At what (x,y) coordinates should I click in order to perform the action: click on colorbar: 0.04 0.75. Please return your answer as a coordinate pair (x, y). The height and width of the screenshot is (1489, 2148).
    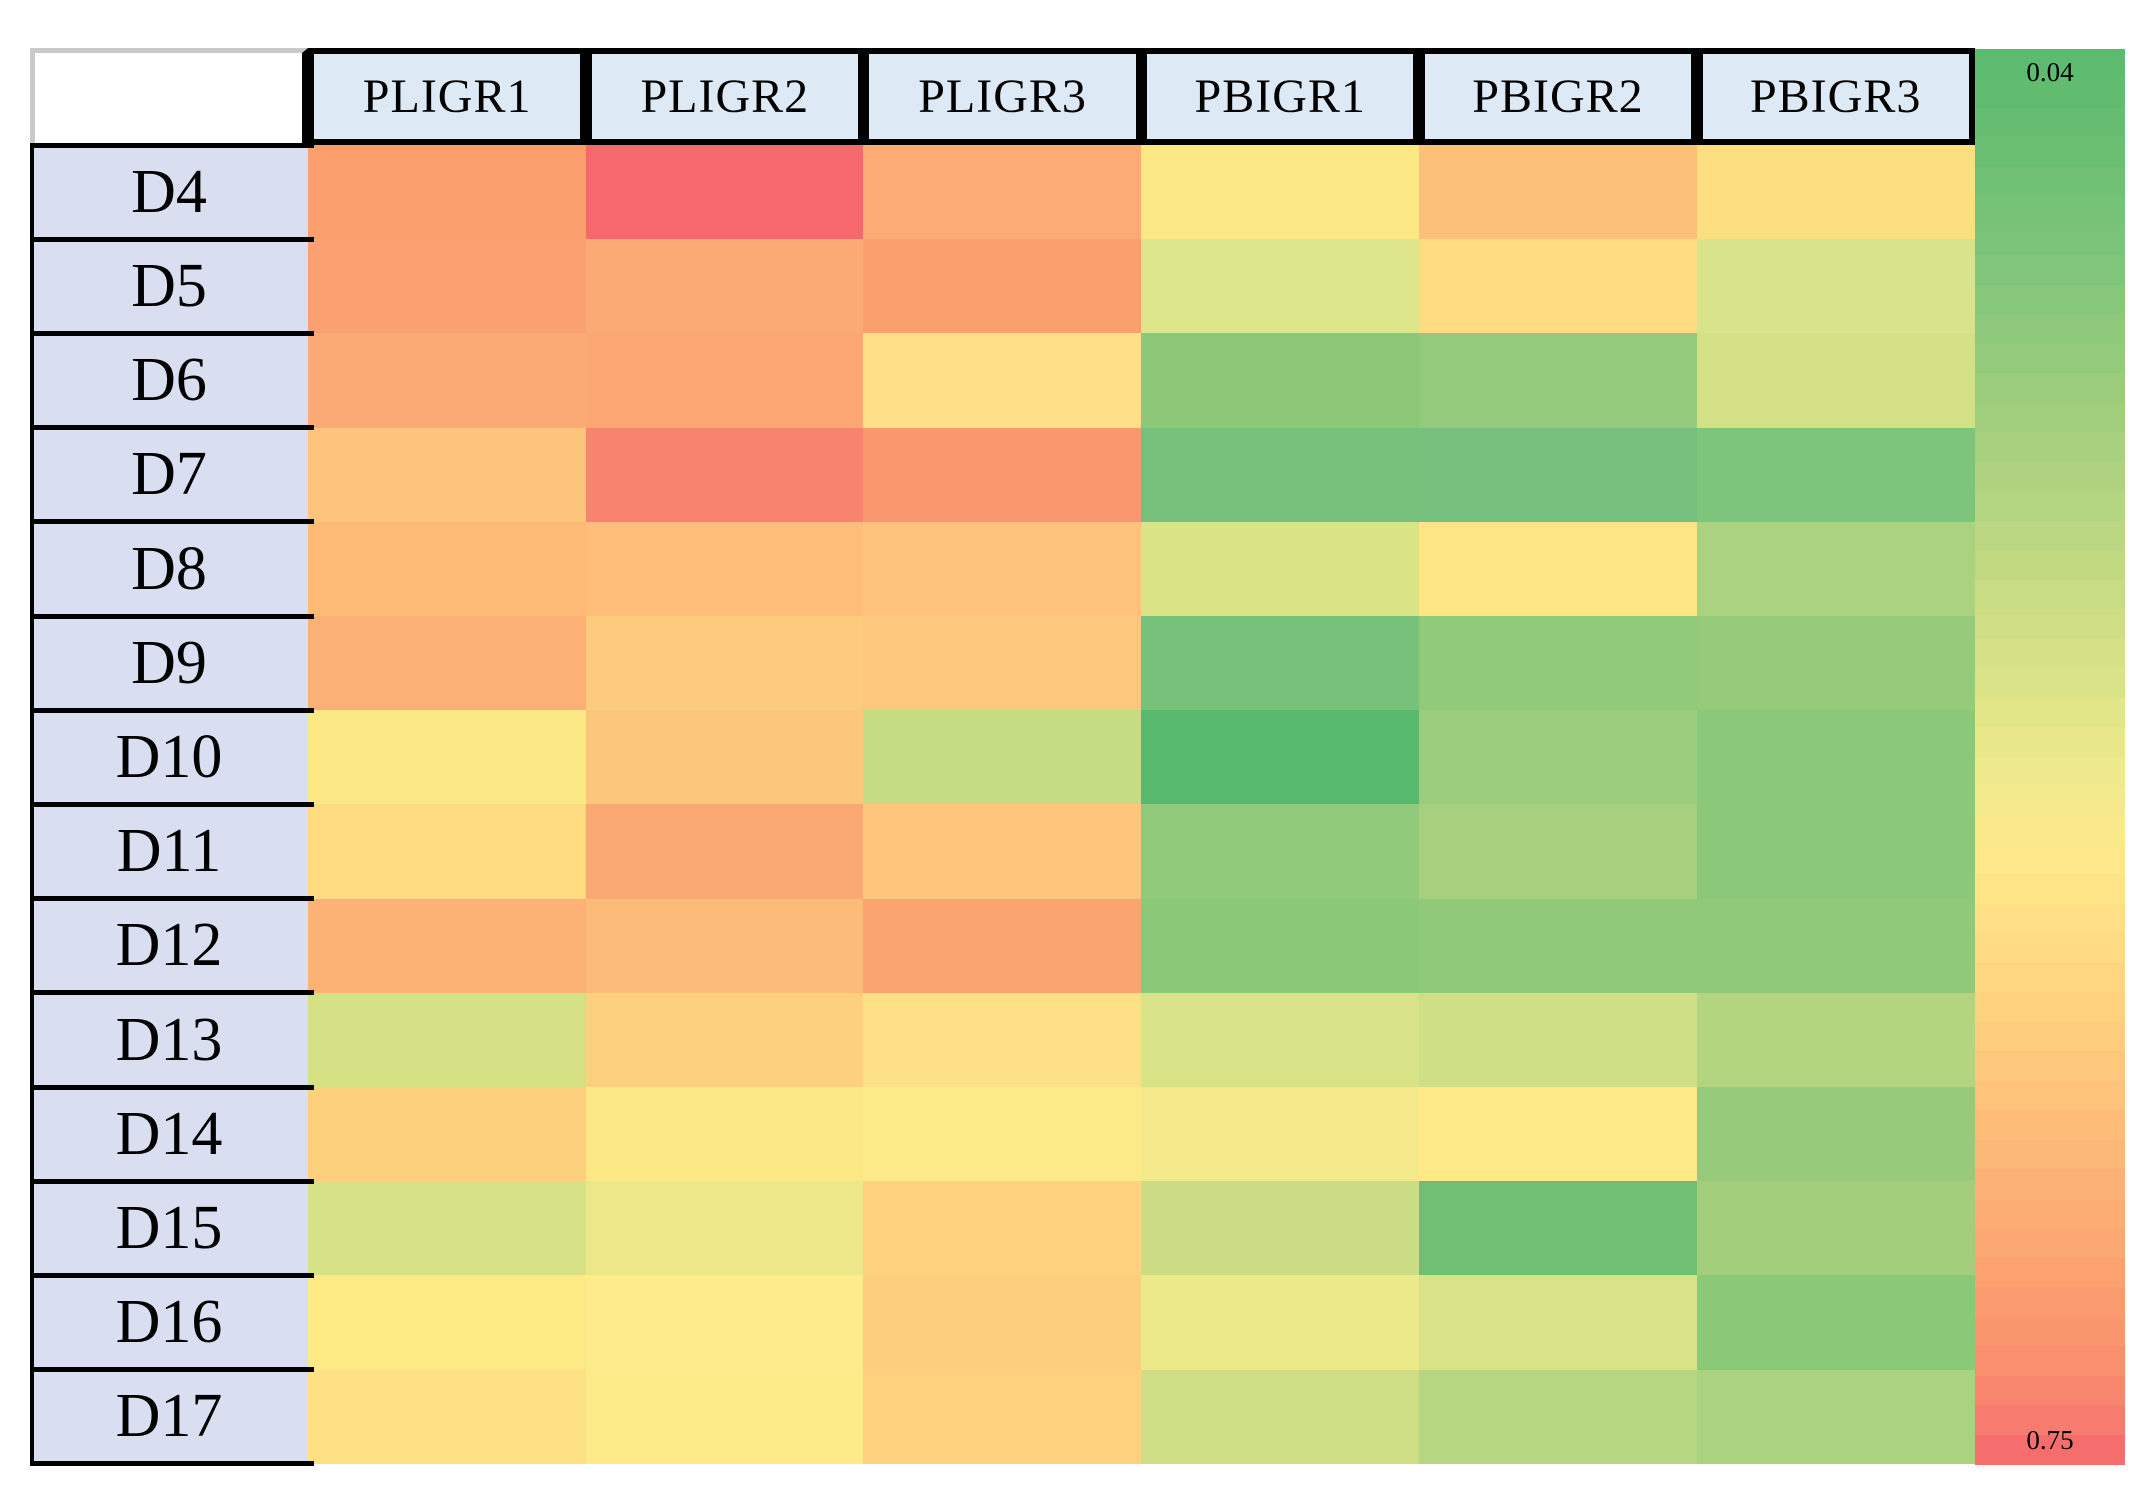
    Looking at the image, I should click on (2050, 757).